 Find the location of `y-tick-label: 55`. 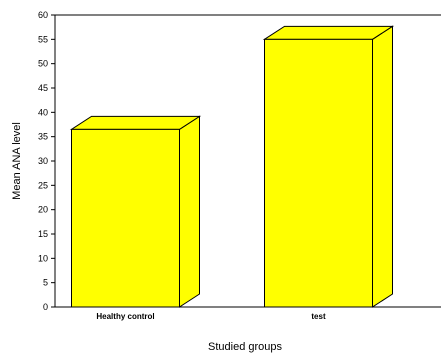

y-tick-label: 55 is located at coordinates (43, 39).